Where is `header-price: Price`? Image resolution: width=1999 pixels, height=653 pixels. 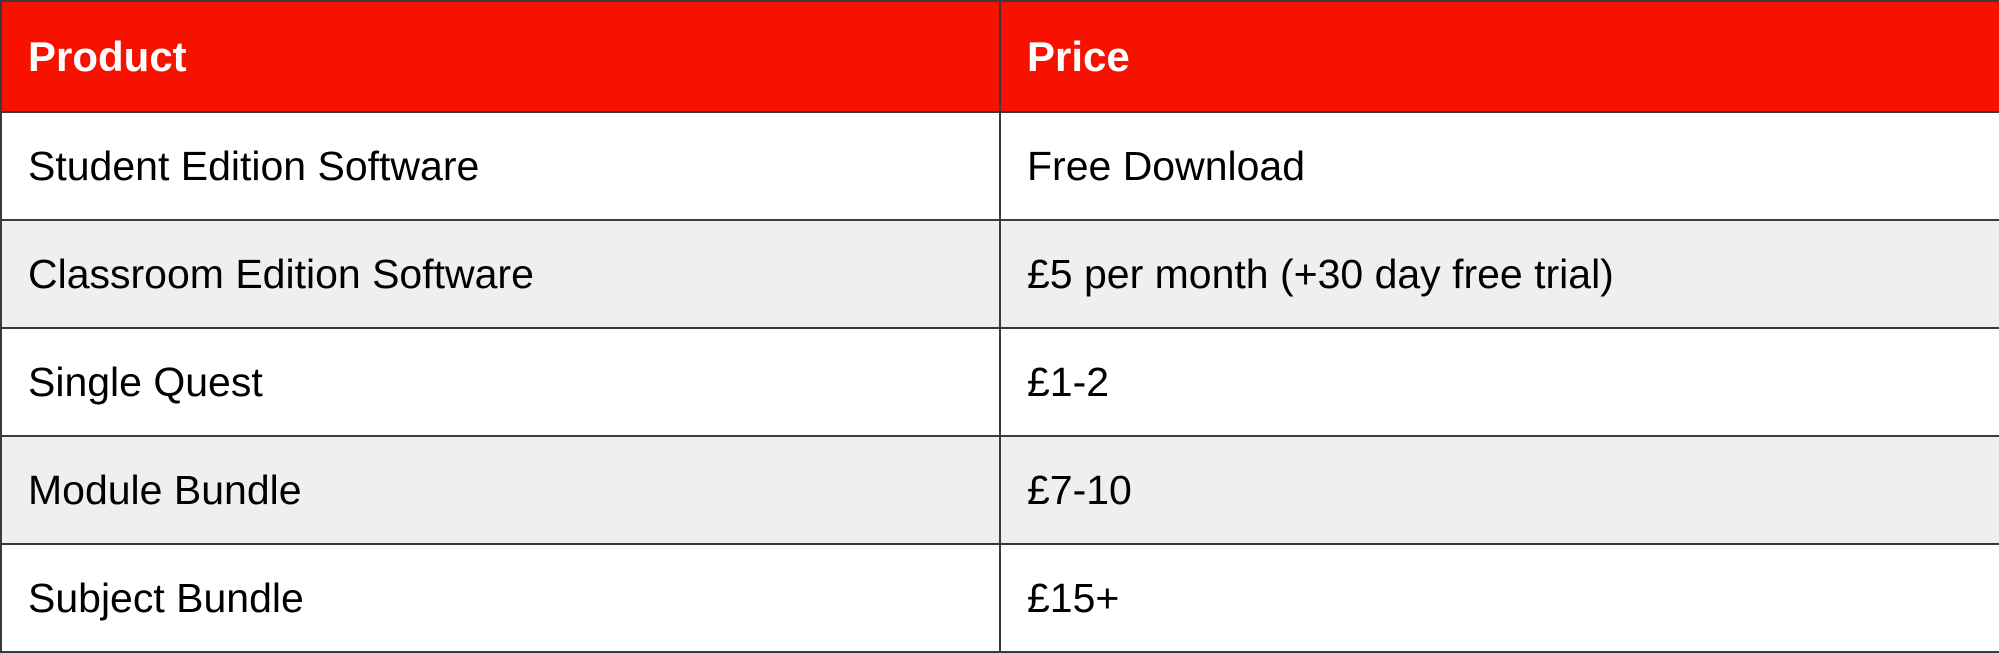
header-price: Price is located at coordinates (1499, 56).